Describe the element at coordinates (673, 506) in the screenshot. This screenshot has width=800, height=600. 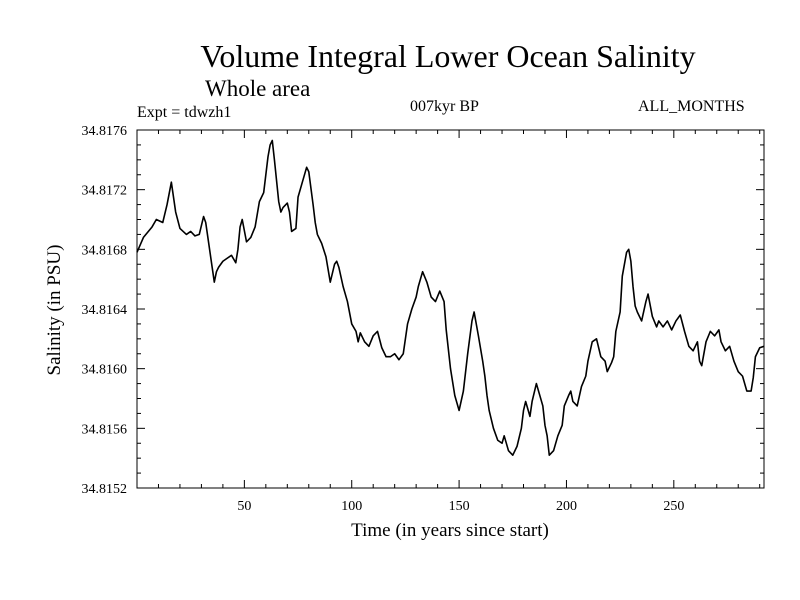
I see `x-tick-label: 250` at that location.